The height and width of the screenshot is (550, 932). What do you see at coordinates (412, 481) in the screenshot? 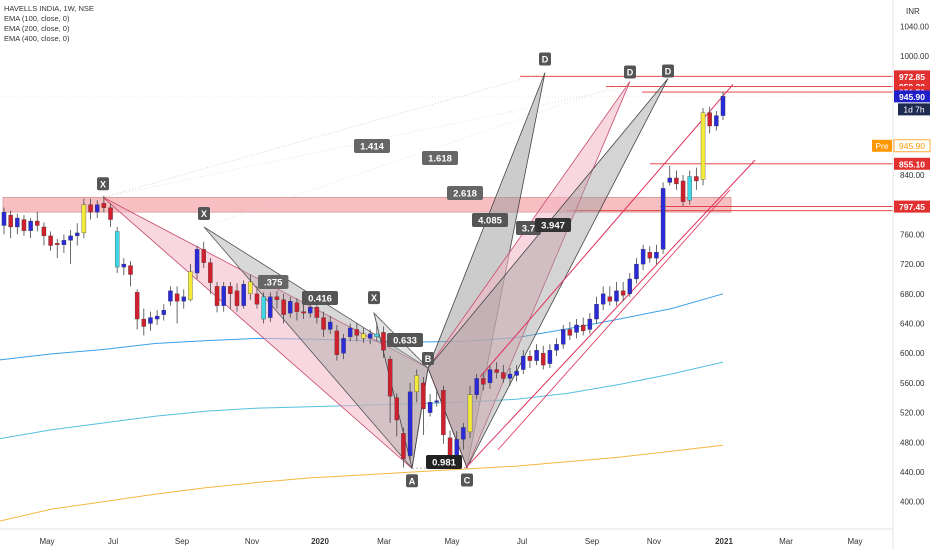
I see `pattern-point-a: A` at bounding box center [412, 481].